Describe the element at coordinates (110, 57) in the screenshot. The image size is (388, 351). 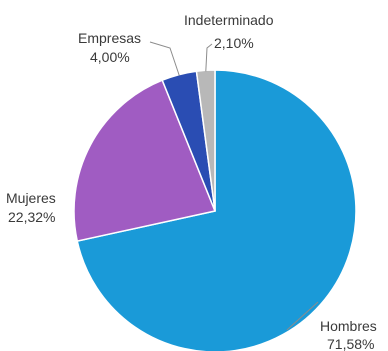
I see `slice-label-empresas-value: 4,00%` at that location.